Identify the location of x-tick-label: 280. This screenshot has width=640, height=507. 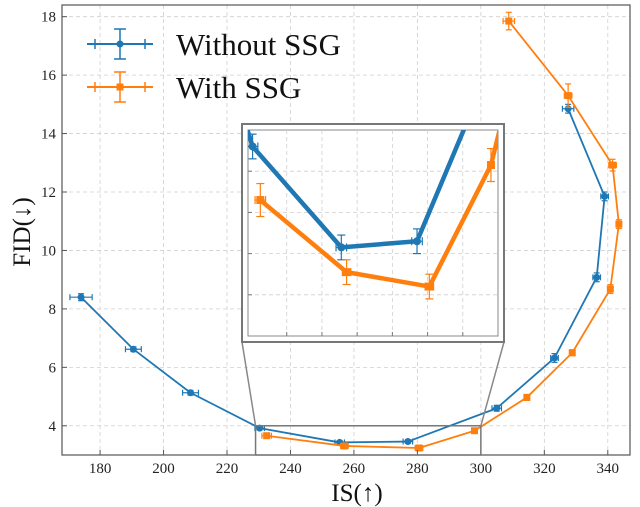
(417, 469).